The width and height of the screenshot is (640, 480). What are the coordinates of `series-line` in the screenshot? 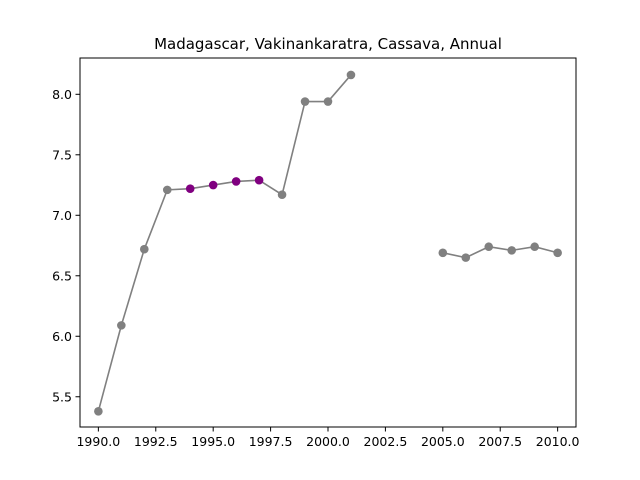 It's located at (500, 252).